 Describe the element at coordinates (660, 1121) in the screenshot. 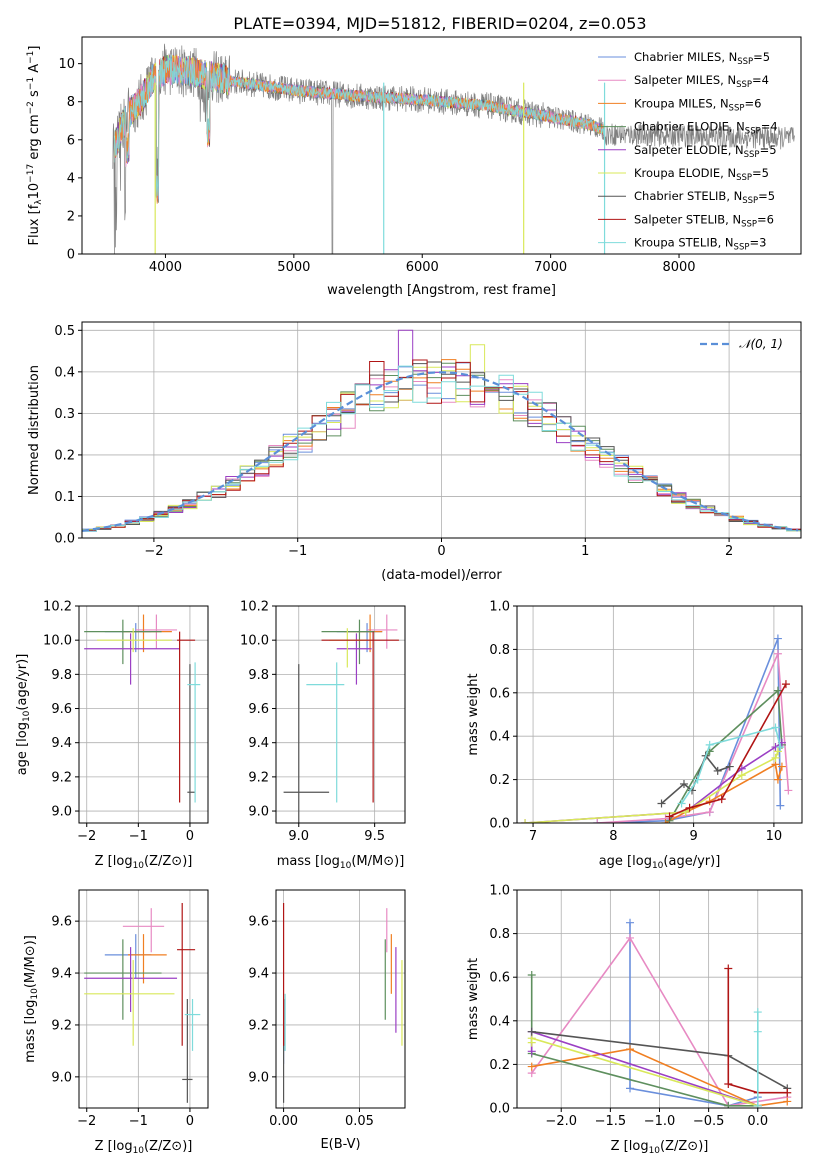

I see `x-tick-label: −1.0` at that location.